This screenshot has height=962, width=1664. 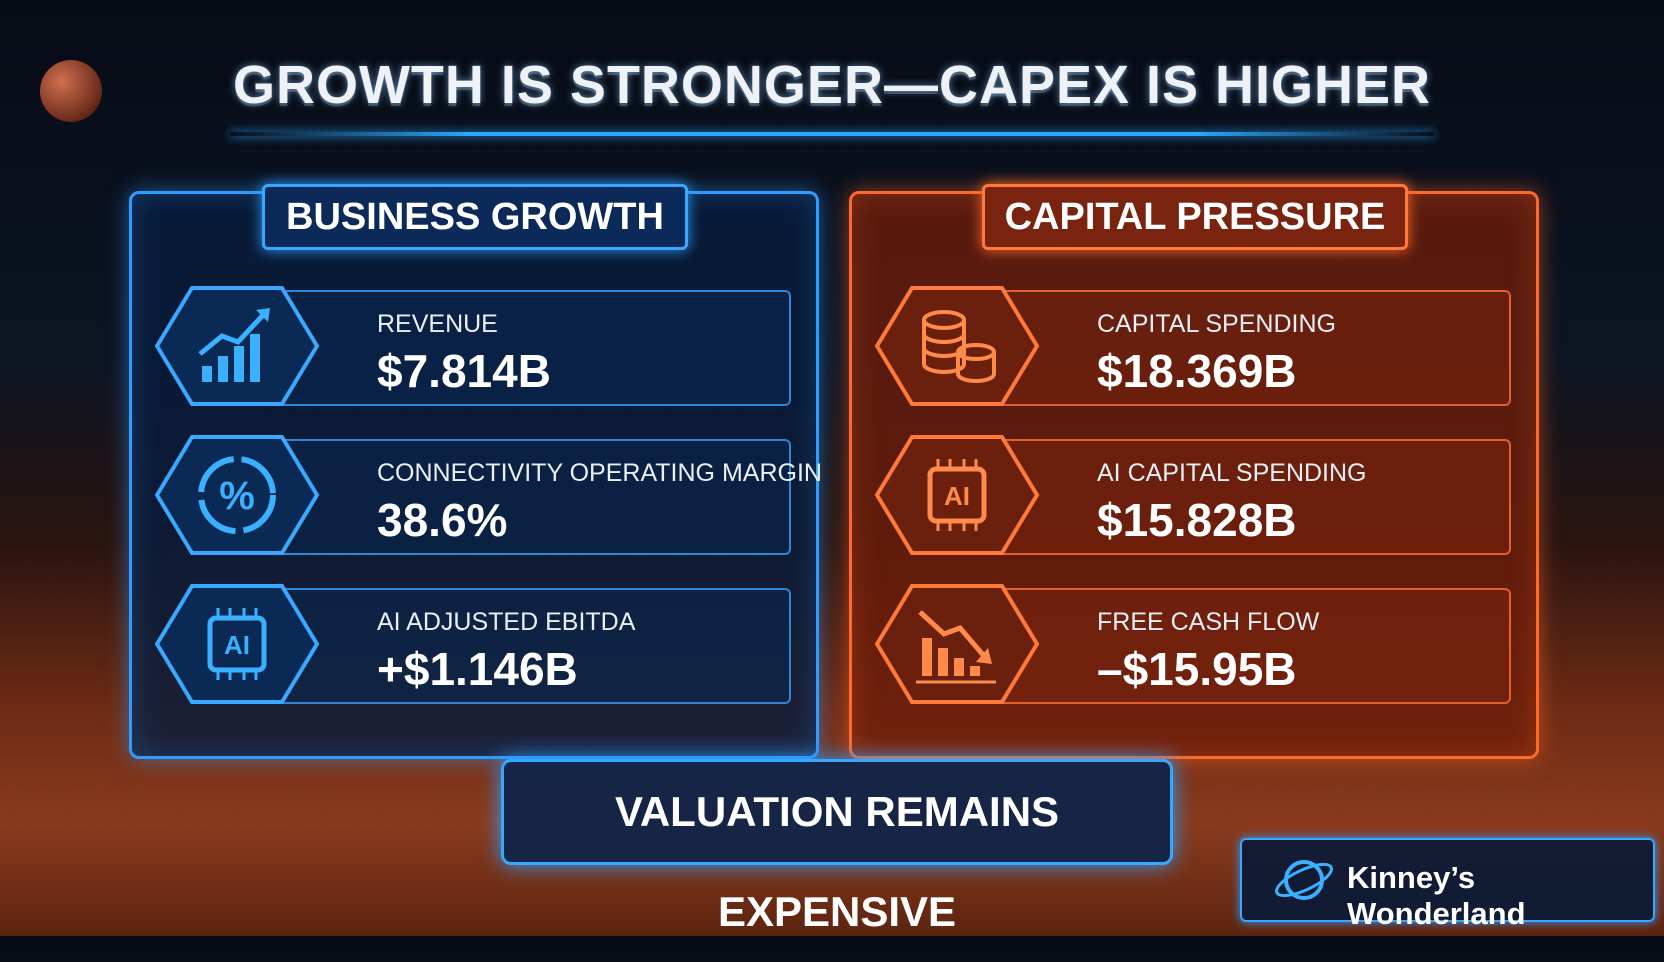 I want to click on chart-icon, so click(x=237, y=346).